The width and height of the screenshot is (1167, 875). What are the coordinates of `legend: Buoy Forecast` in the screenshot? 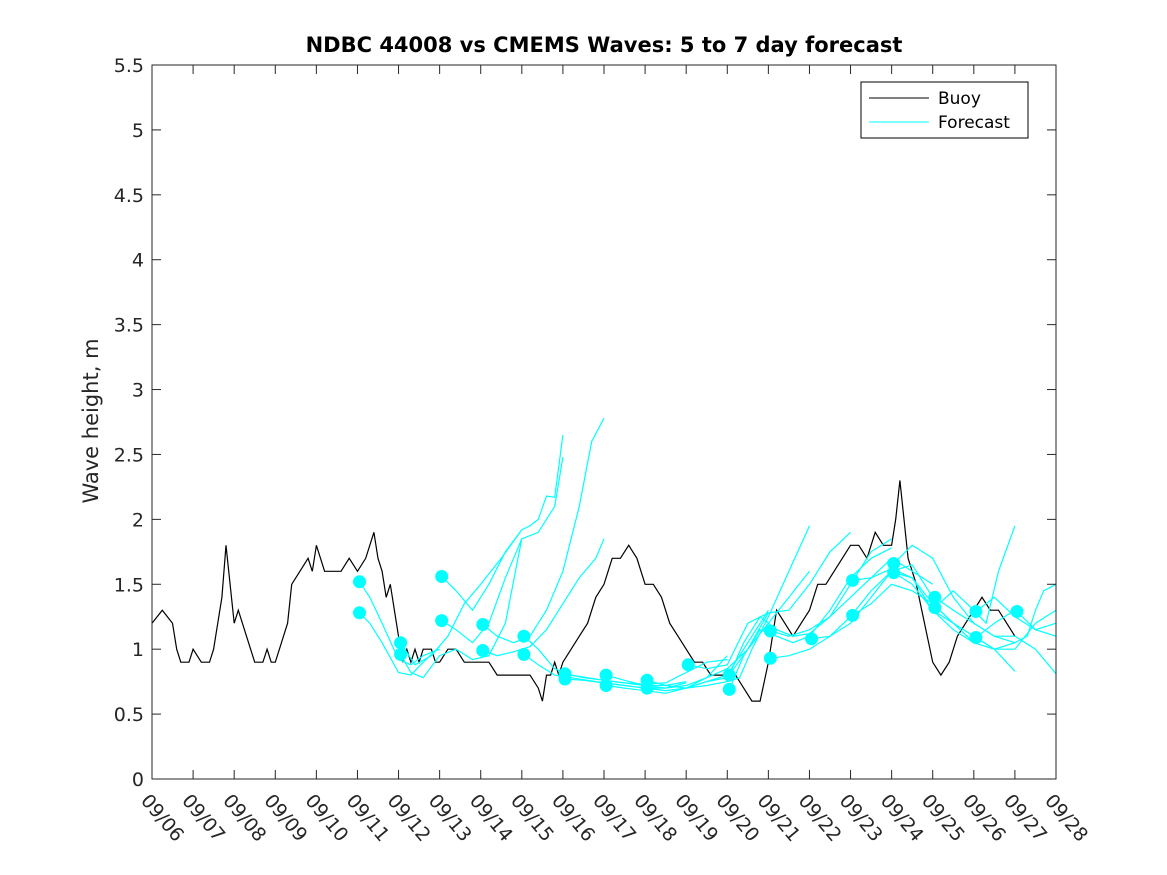 It's located at (944, 110).